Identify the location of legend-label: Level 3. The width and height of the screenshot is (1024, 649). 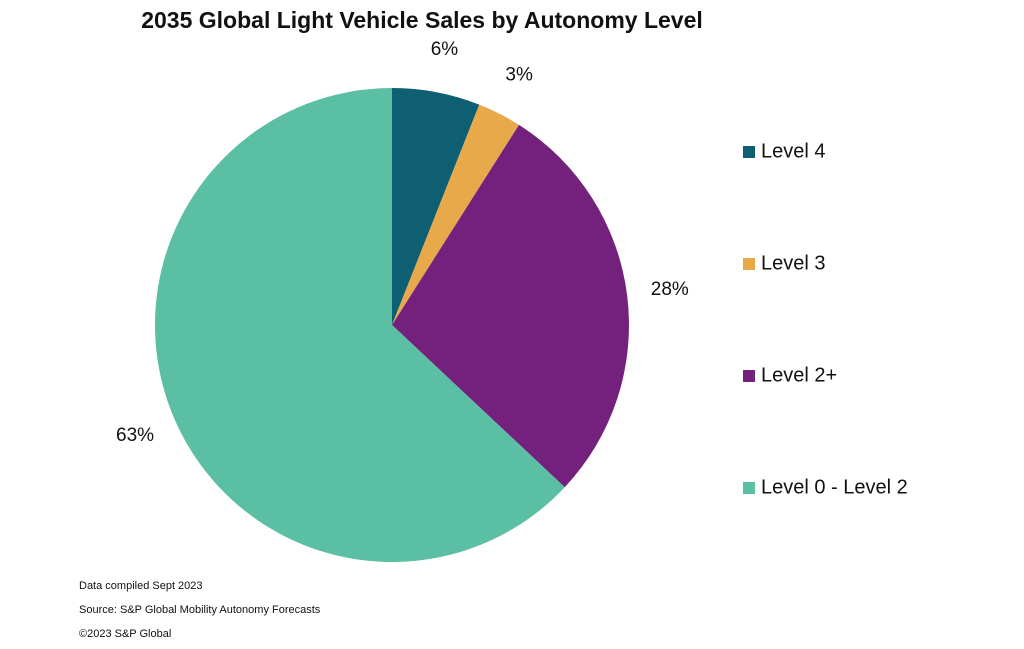
(793, 263).